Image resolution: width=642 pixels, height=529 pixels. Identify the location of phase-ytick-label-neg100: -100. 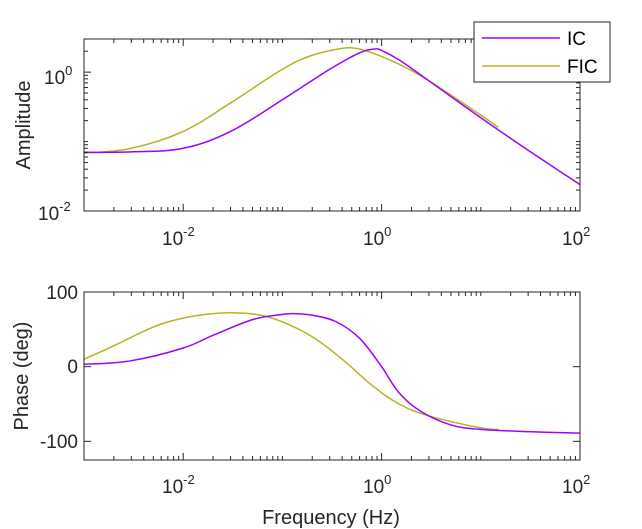
(59, 442).